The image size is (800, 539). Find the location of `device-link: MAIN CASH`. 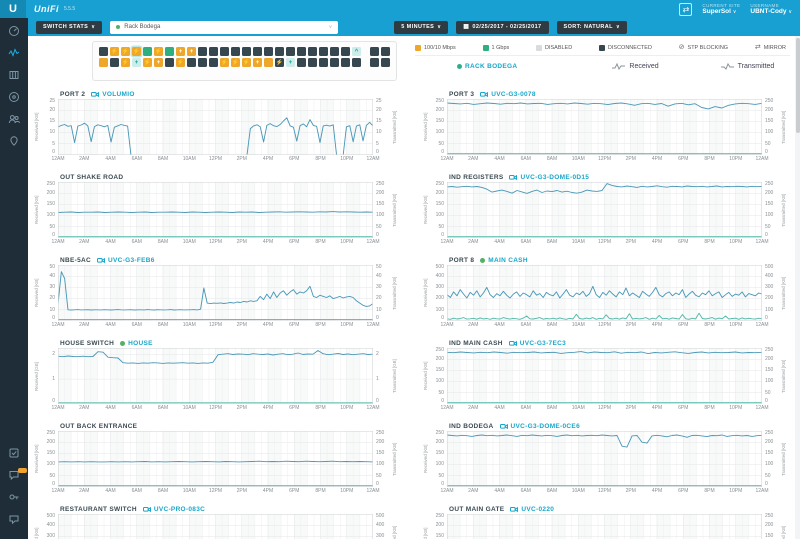

device-link: MAIN CASH is located at coordinates (504, 260).